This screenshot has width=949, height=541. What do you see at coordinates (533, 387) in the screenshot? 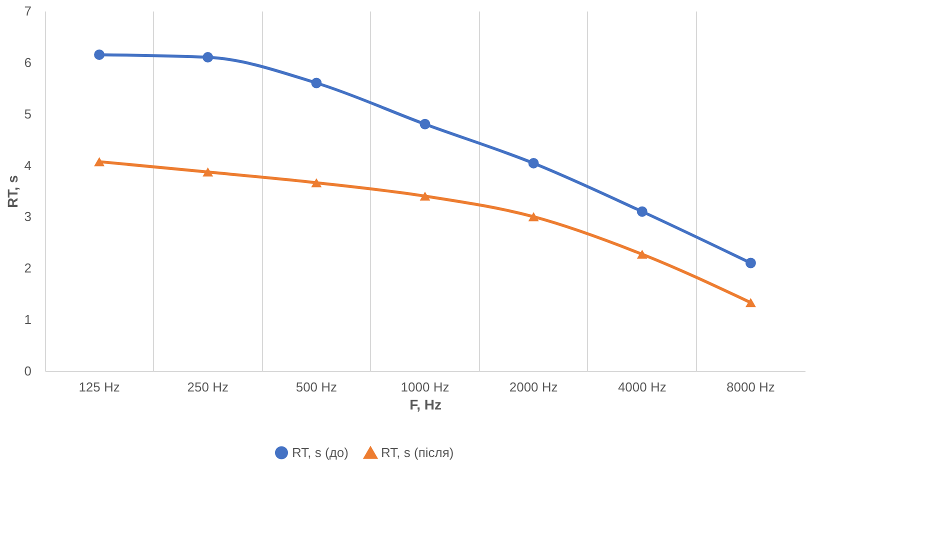
I see `x-tick-label: 2000 Hz` at bounding box center [533, 387].